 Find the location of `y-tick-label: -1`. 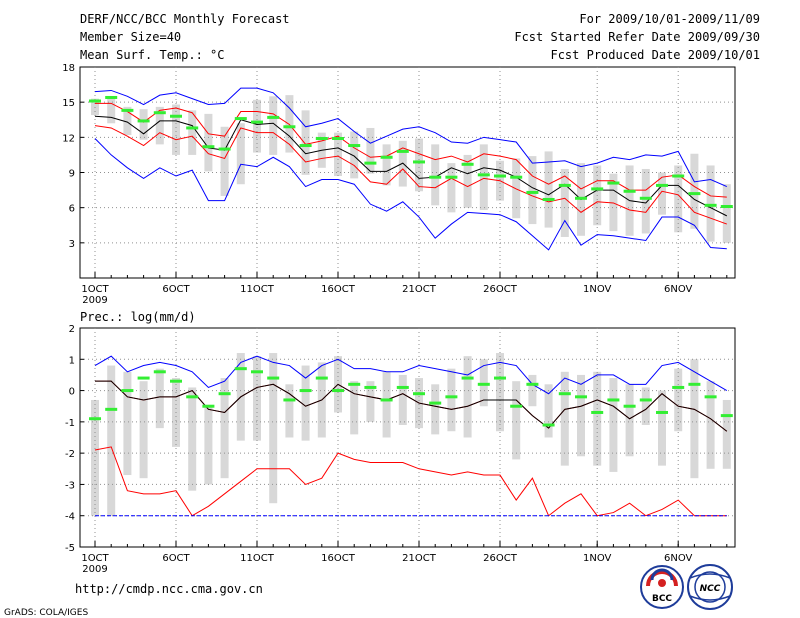

y-tick-label: -1 is located at coordinates (70, 423).